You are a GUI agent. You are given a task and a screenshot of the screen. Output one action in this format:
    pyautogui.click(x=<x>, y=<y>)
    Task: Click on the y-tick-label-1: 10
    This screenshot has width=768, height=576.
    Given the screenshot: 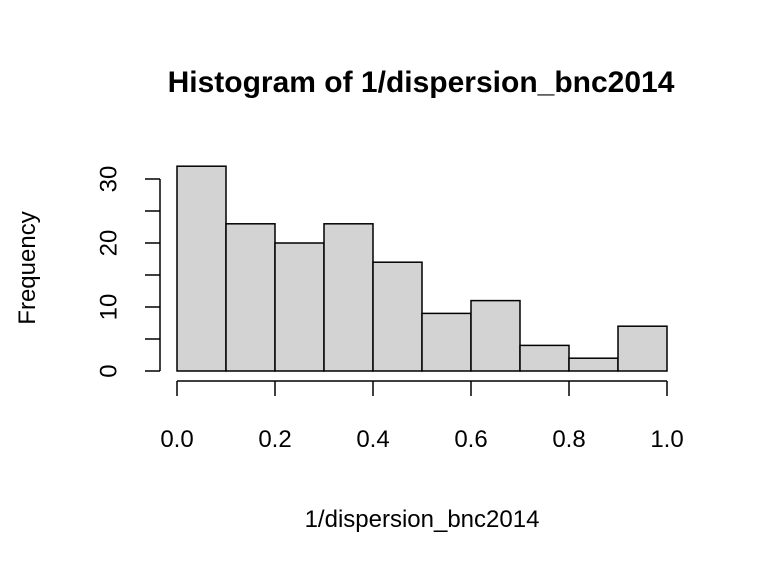 What is the action you would take?
    pyautogui.click(x=109, y=307)
    